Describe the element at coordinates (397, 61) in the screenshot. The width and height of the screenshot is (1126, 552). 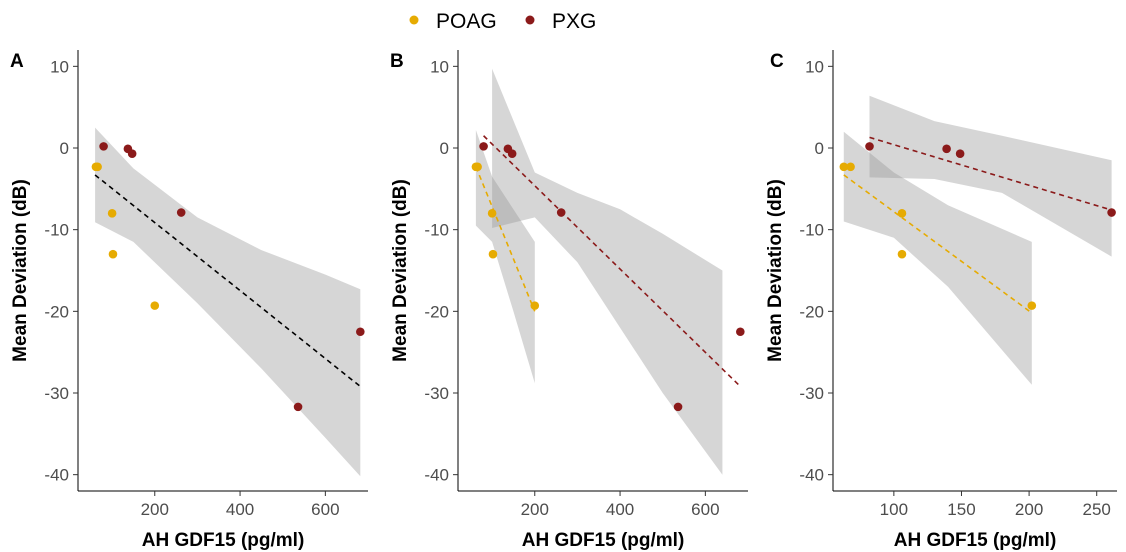
I see `panel-tag-b: B` at that location.